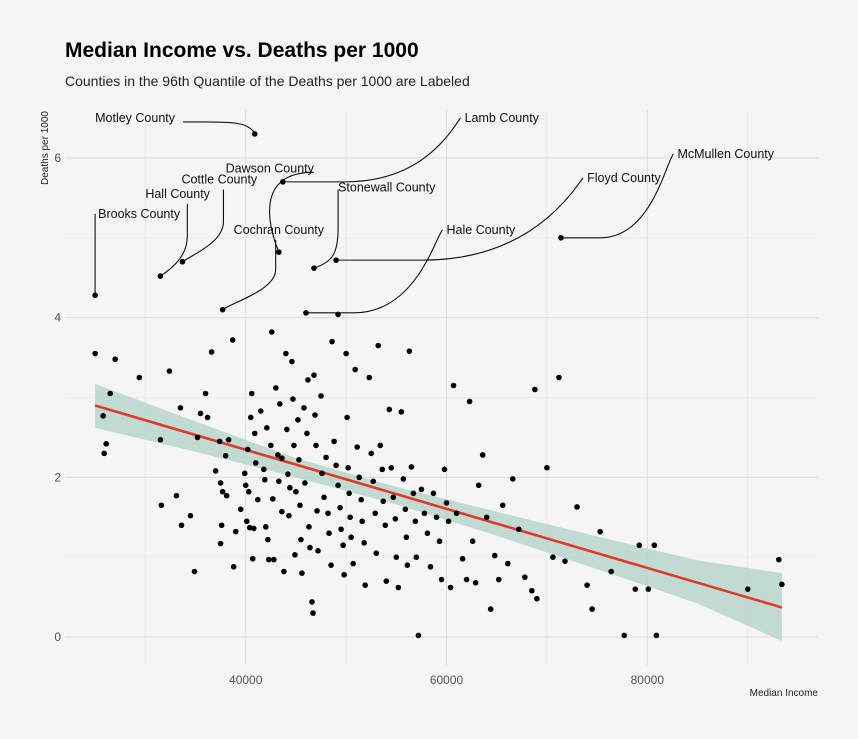 The height and width of the screenshot is (739, 858). Describe the element at coordinates (279, 230) in the screenshot. I see `county-label: Cochran County` at that location.